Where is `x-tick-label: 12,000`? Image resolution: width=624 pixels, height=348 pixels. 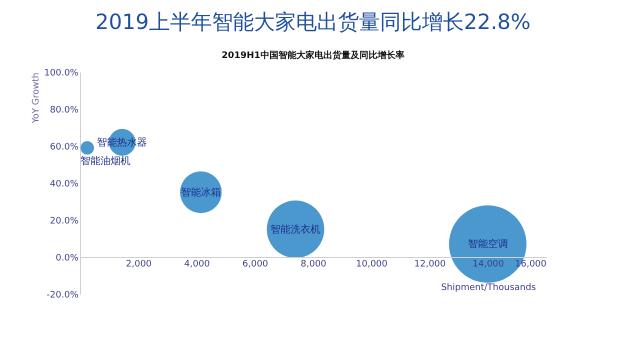 x-tick-label: 12,000 is located at coordinates (430, 265).